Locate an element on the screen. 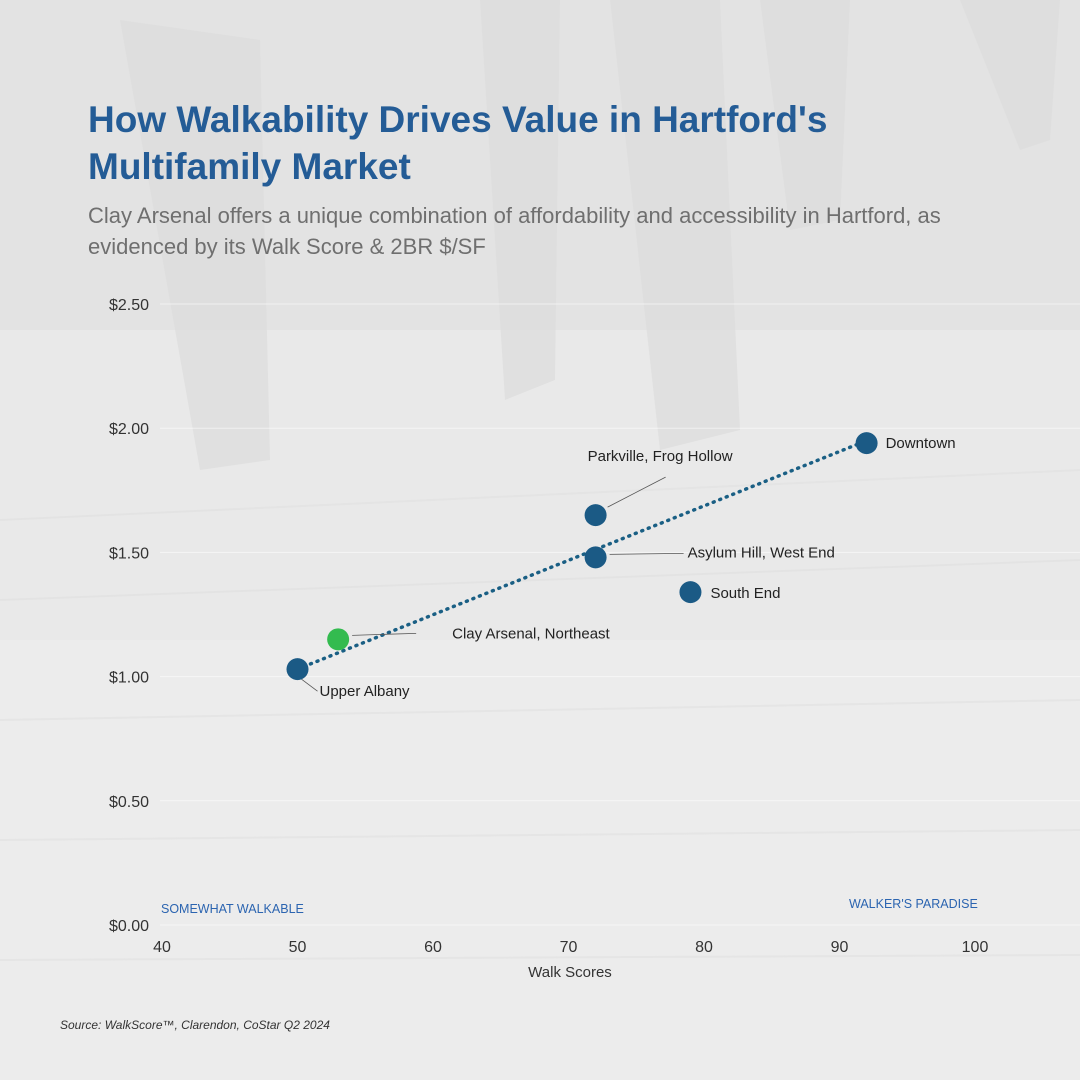 This screenshot has height=1080, width=1080. x-tick-label: 90 is located at coordinates (840, 947).